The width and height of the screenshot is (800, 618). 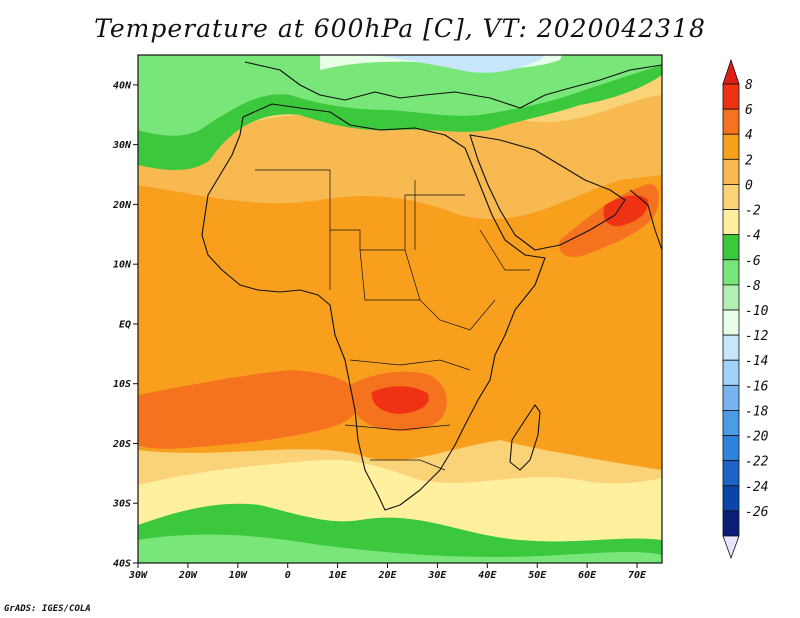 I want to click on madagascar-outline, so click(x=525, y=437).